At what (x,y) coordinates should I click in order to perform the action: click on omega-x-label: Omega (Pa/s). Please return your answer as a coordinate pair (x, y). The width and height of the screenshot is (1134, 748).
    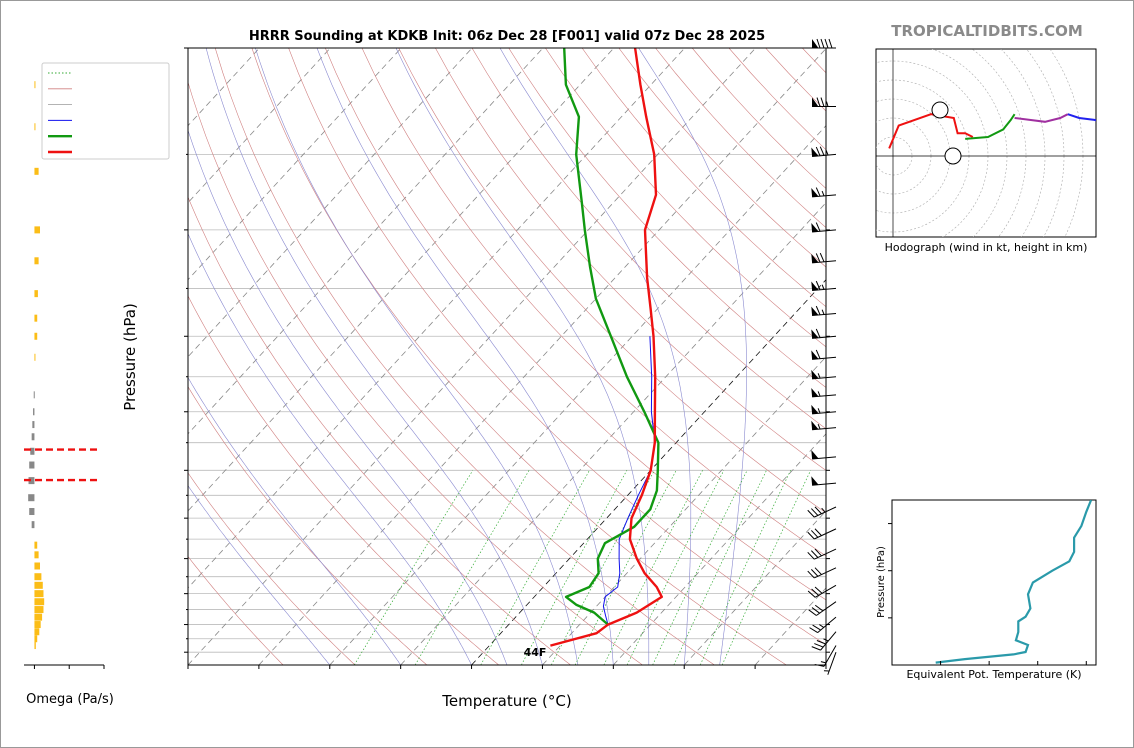
    Looking at the image, I should click on (70, 699).